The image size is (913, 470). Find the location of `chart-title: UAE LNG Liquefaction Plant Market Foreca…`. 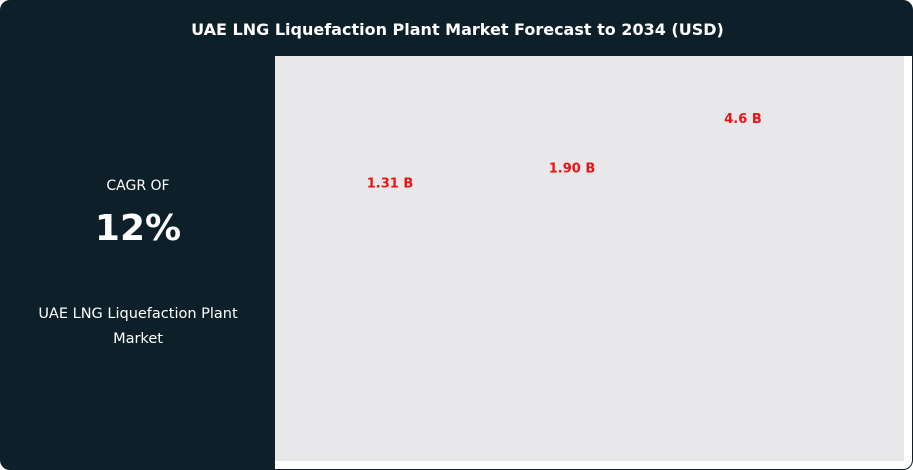

chart-title: UAE LNG Liquefaction Plant Market Foreca… is located at coordinates (457, 29).